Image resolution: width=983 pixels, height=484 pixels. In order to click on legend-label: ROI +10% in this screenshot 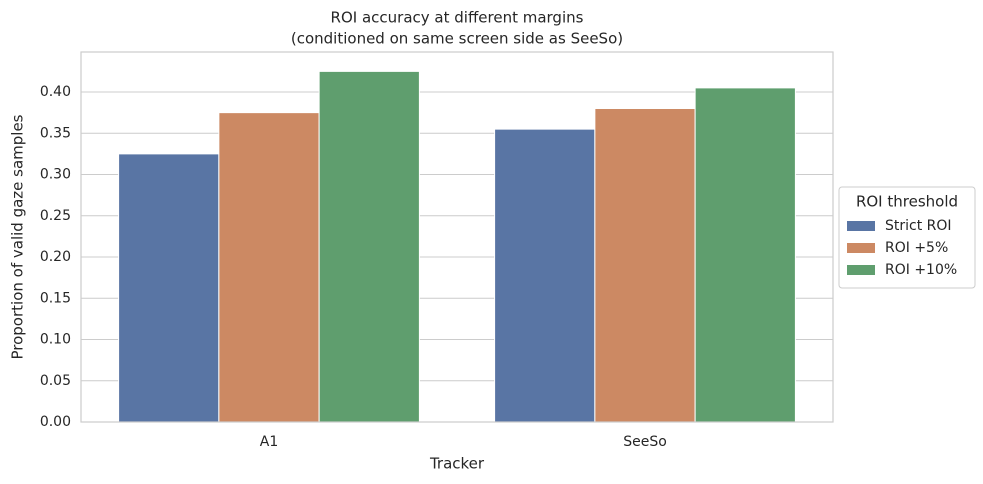, I will do `click(921, 270)`.